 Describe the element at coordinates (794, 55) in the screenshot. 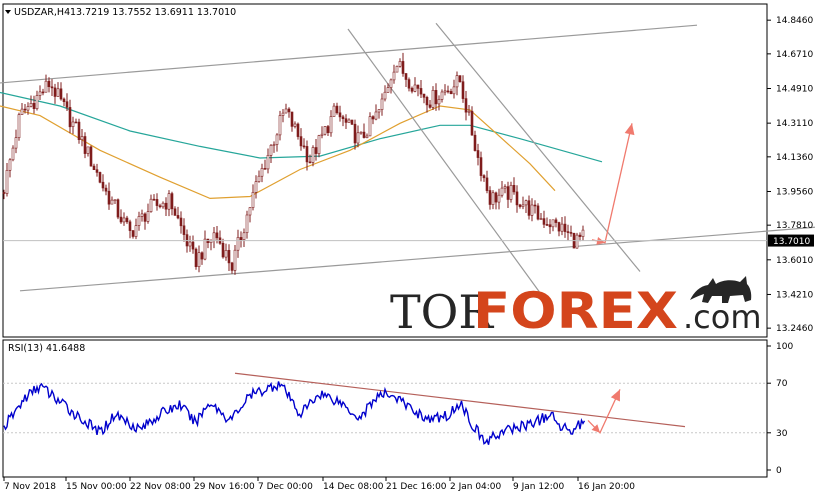

I see `price-tick-label: 14.6710` at that location.